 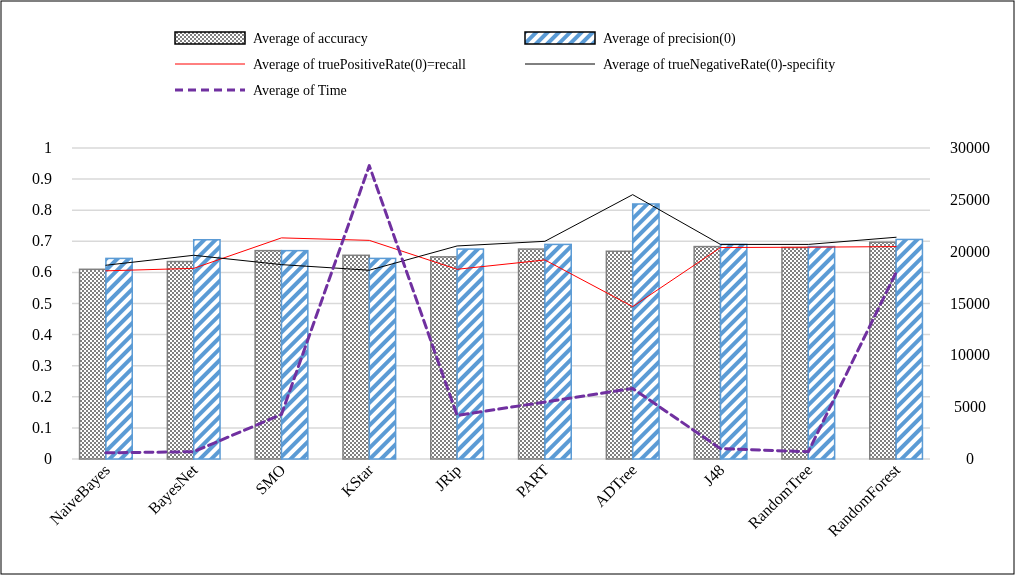 What do you see at coordinates (42, 365) in the screenshot?
I see `y-tick-label: 0.3` at bounding box center [42, 365].